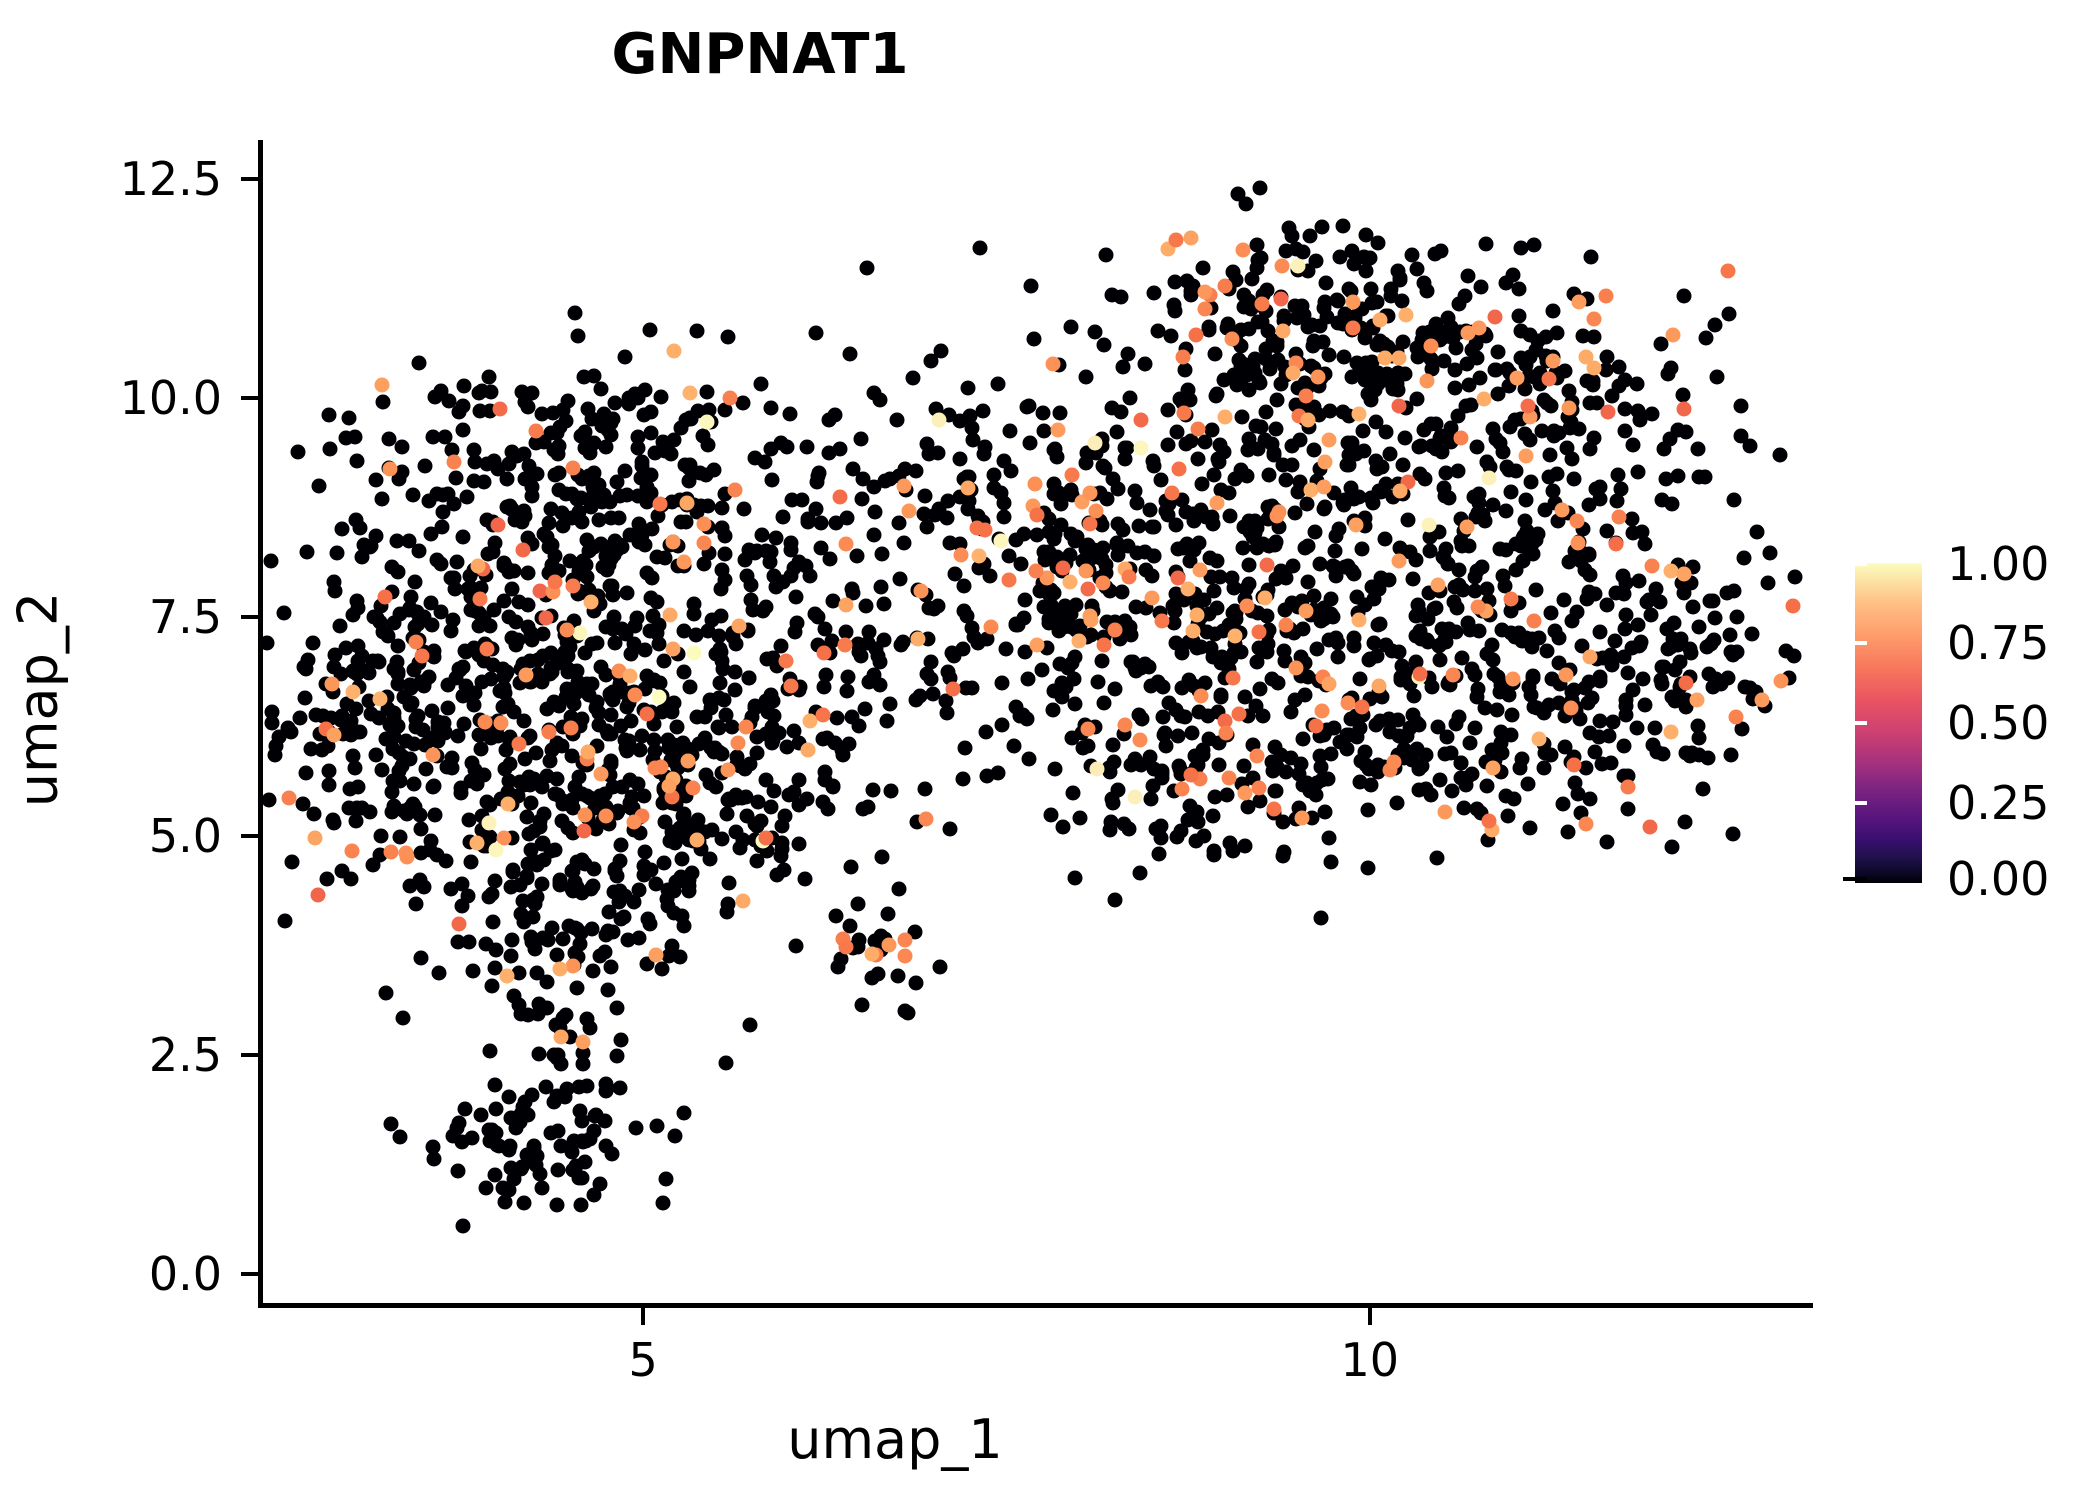  Describe the element at coordinates (1369, 1316) in the screenshot. I see `x-tick-mark` at that location.